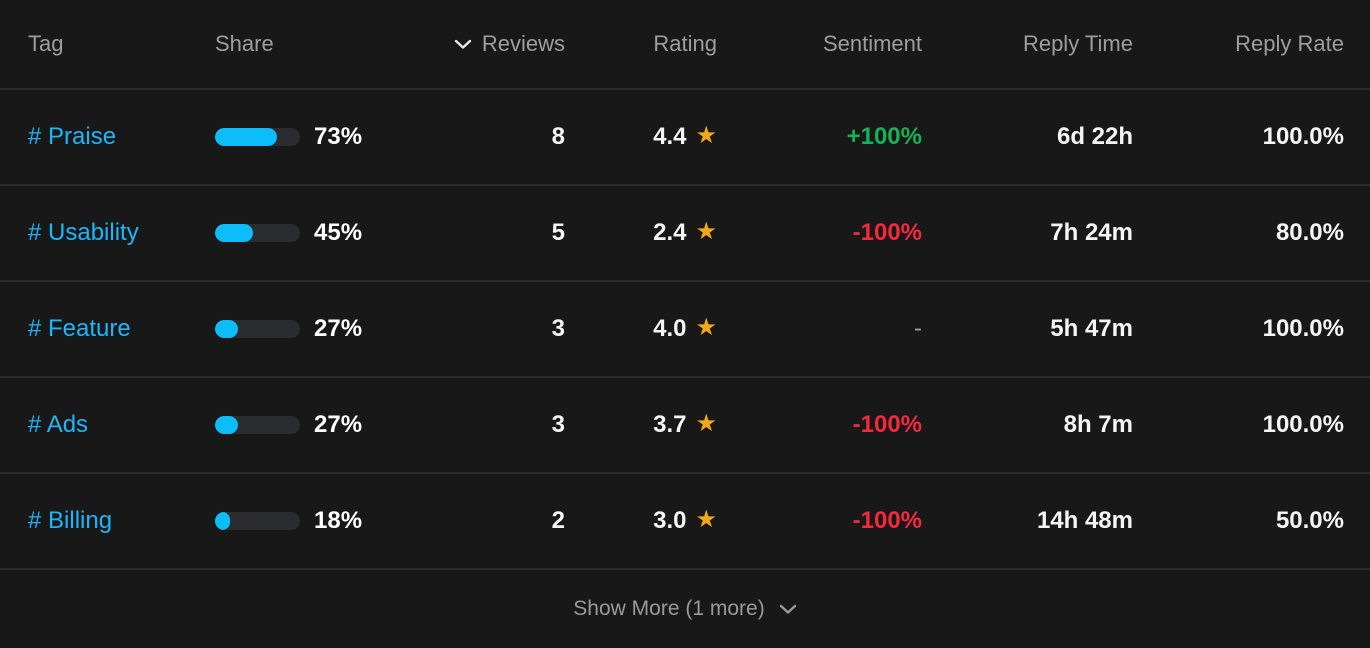 The width and height of the screenshot is (1370, 648). What do you see at coordinates (872, 43) in the screenshot?
I see `column-header-sentiment: Sentiment` at bounding box center [872, 43].